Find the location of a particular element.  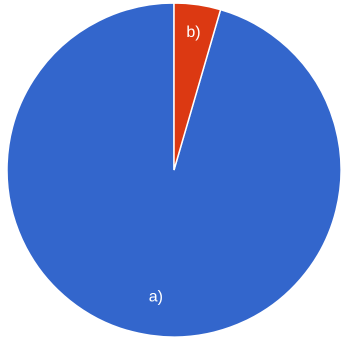

pie-labels: a) b) is located at coordinates (175, 165).